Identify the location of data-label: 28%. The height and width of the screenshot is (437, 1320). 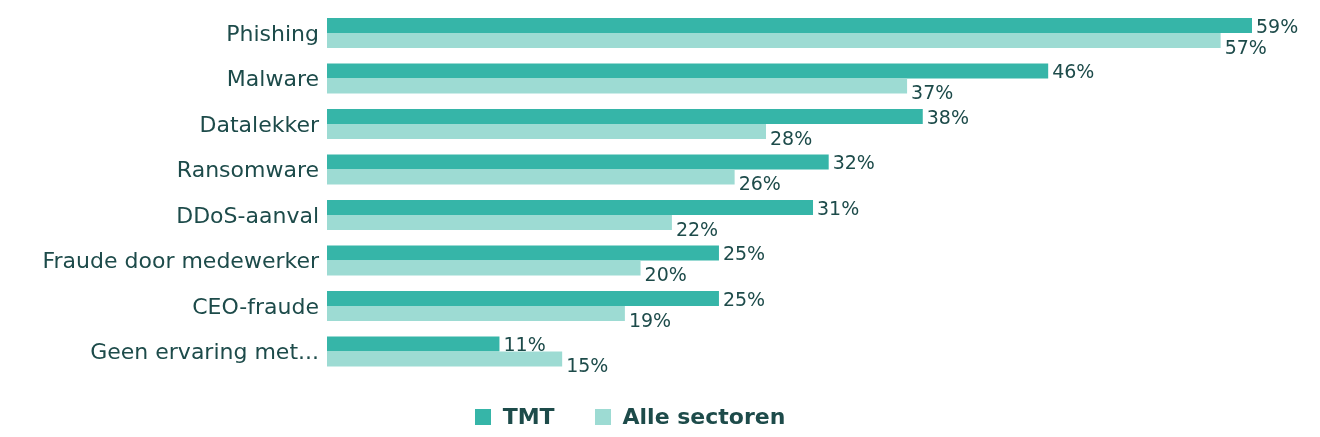
(791, 137).